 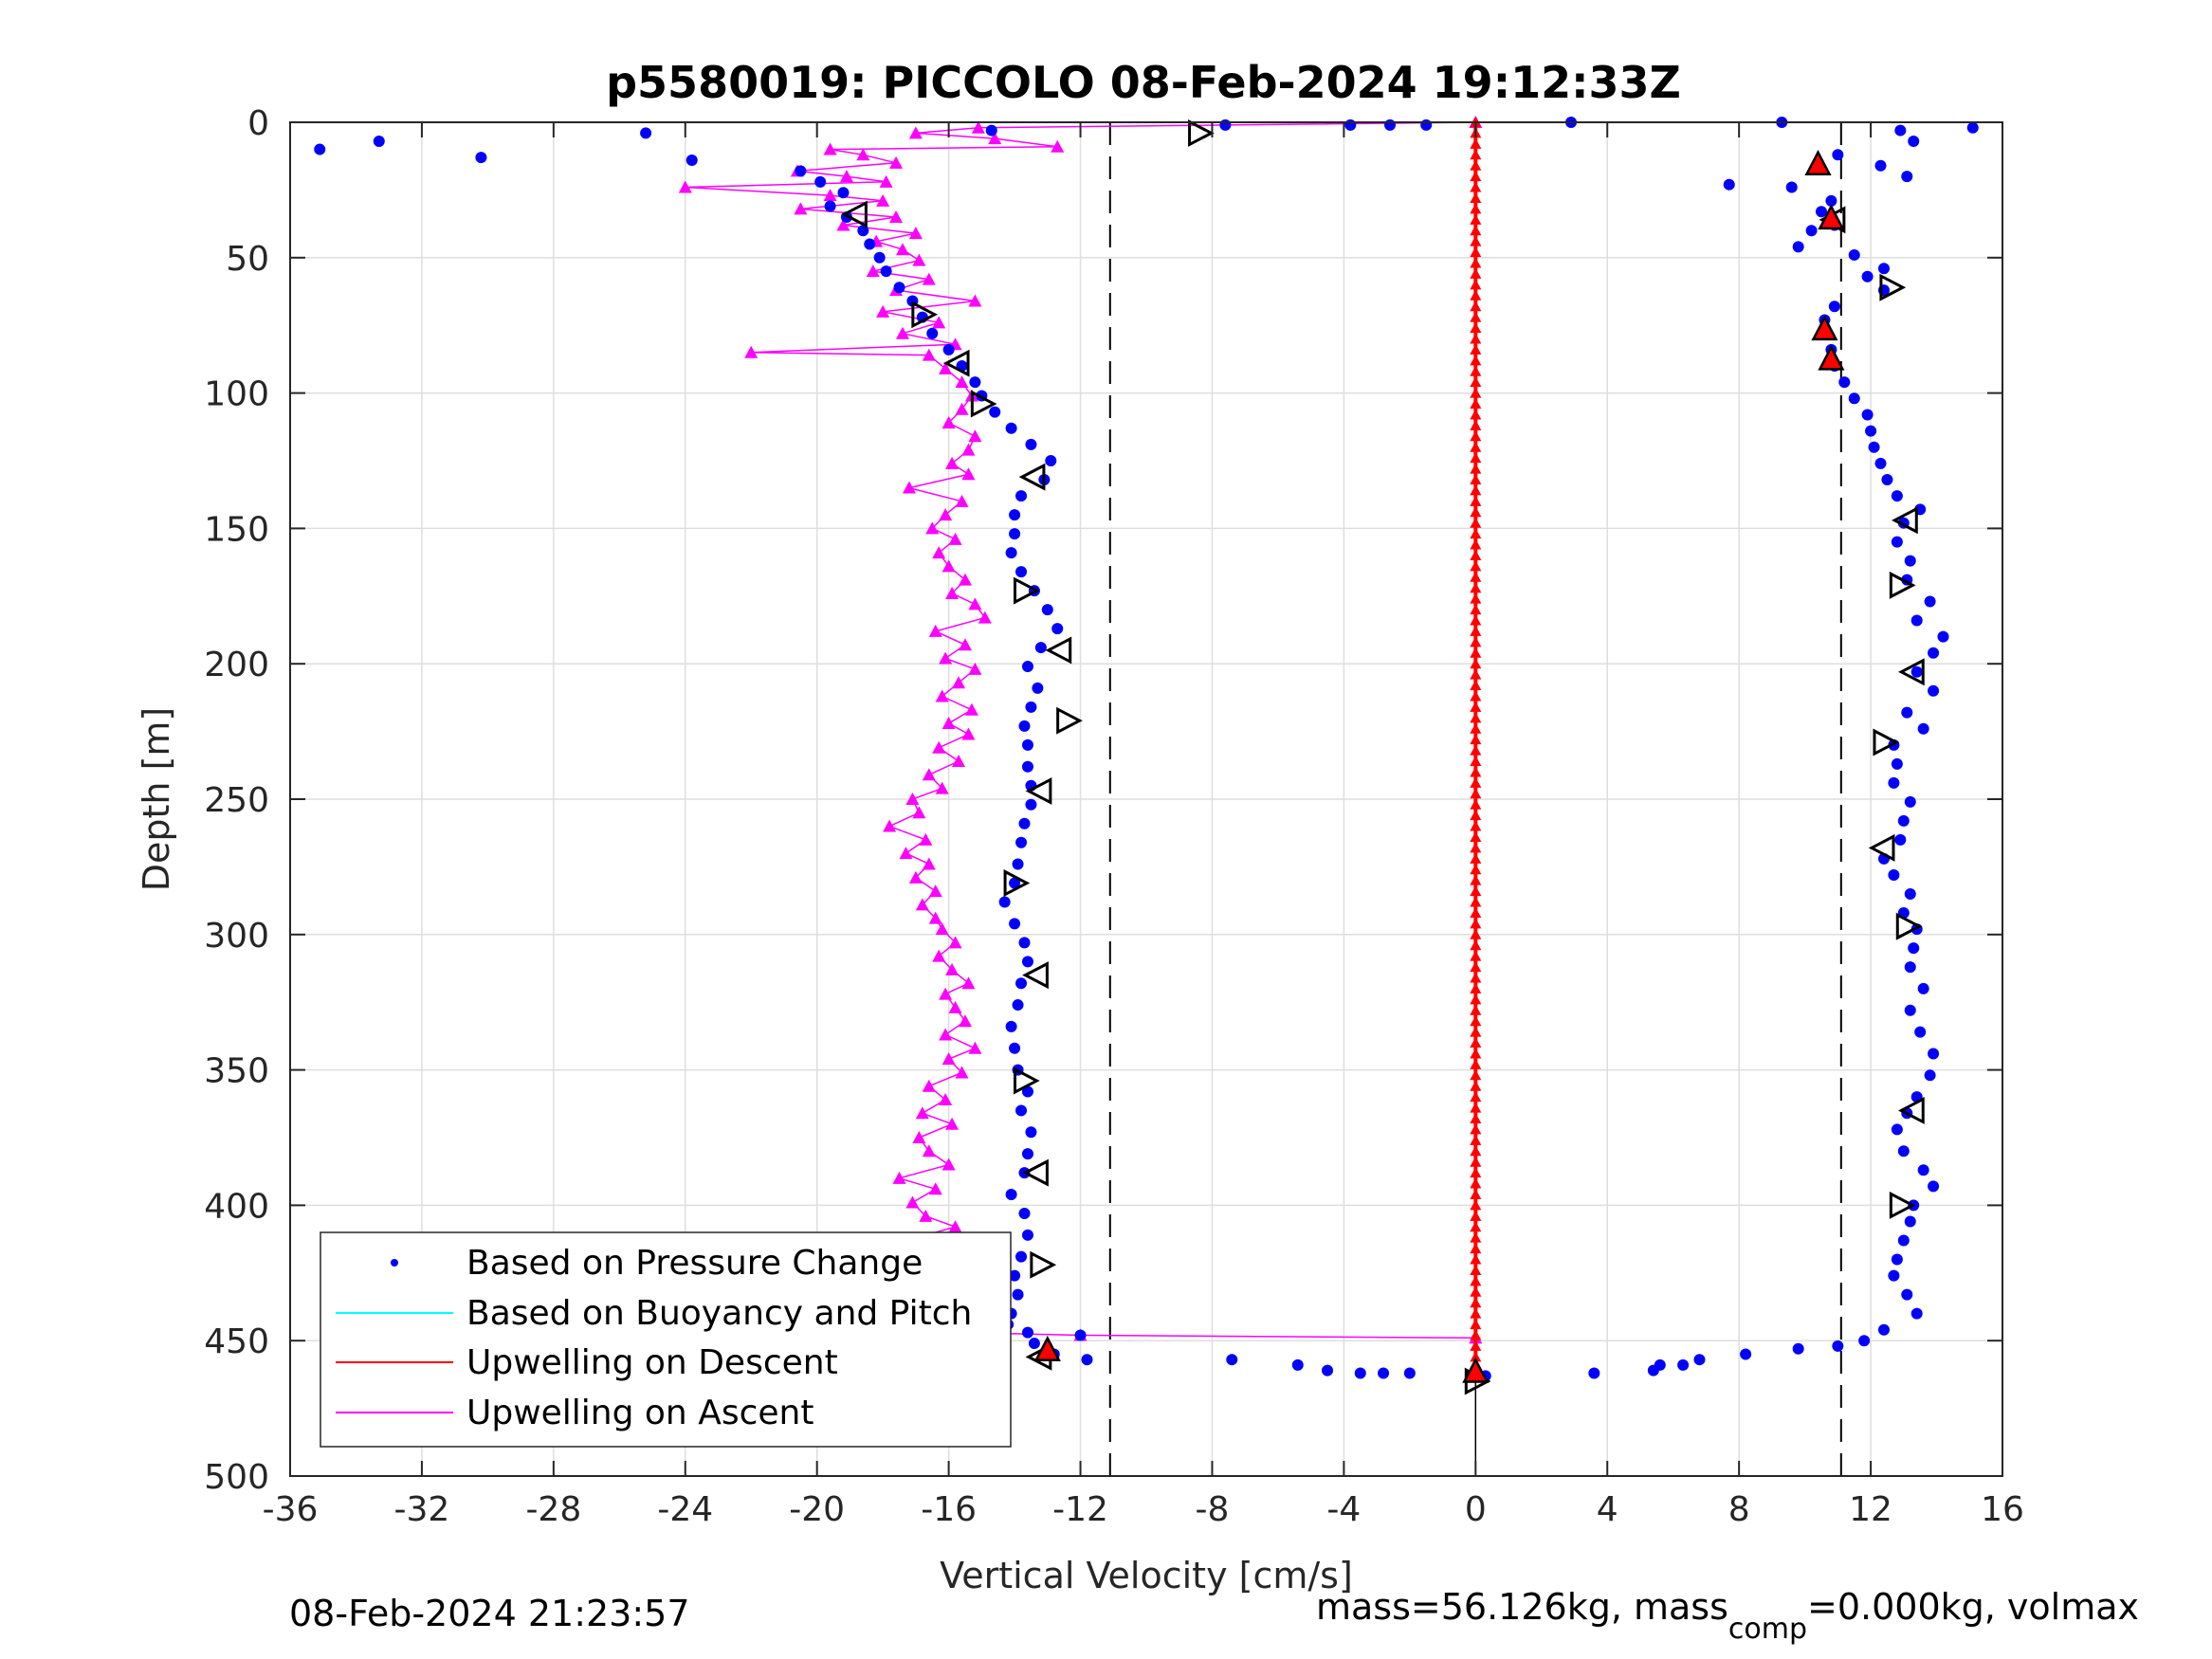 I want to click on y-tick-label: 100, so click(x=236, y=394).